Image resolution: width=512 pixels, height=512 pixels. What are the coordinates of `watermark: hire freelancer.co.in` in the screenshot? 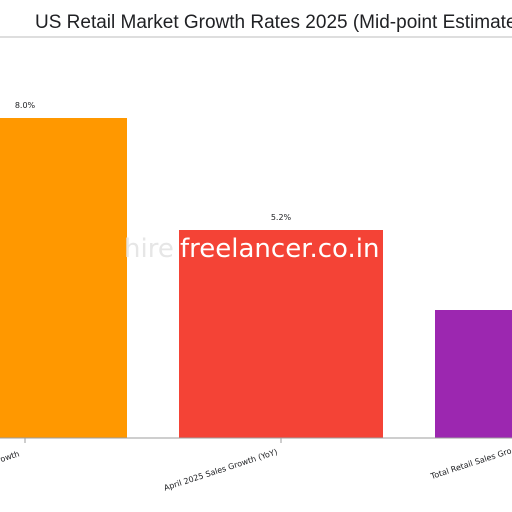 It's located at (251, 249).